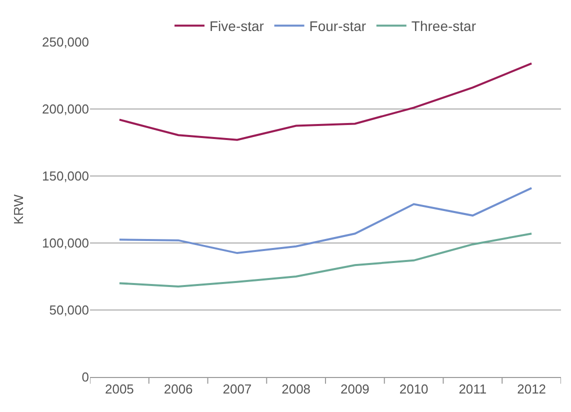 This screenshot has width=571, height=412. Describe the element at coordinates (296, 389) in the screenshot. I see `x-tick-label: 2008` at that location.